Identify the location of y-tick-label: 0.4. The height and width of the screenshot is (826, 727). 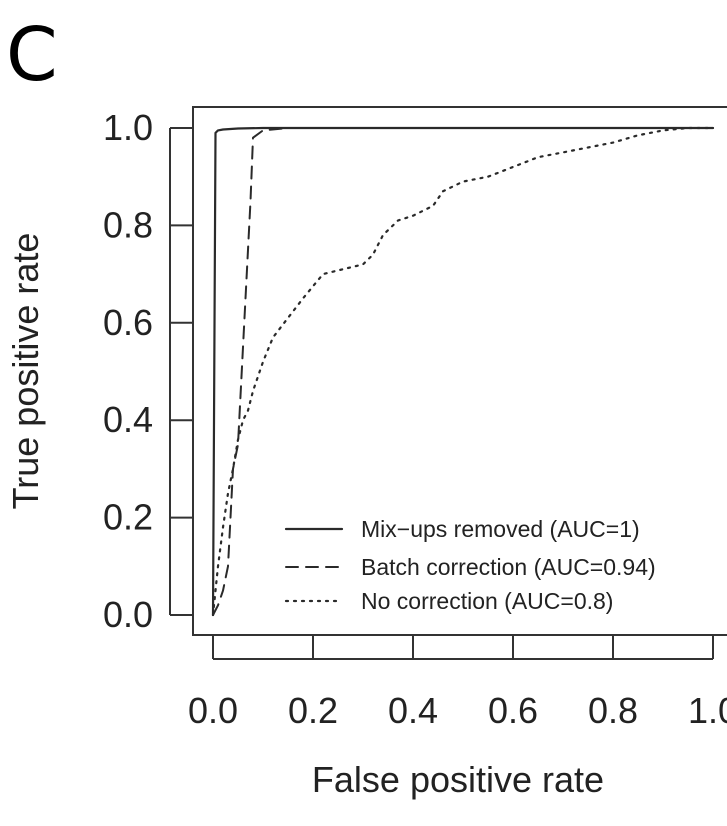
(128, 419).